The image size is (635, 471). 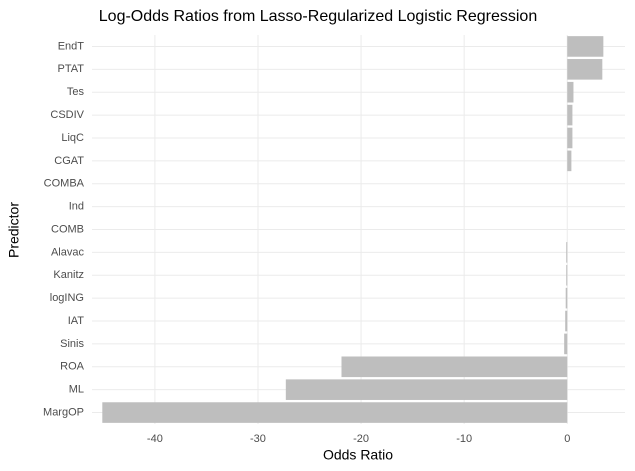 What do you see at coordinates (358, 455) in the screenshot?
I see `x-axis-title: Odds Ratio` at bounding box center [358, 455].